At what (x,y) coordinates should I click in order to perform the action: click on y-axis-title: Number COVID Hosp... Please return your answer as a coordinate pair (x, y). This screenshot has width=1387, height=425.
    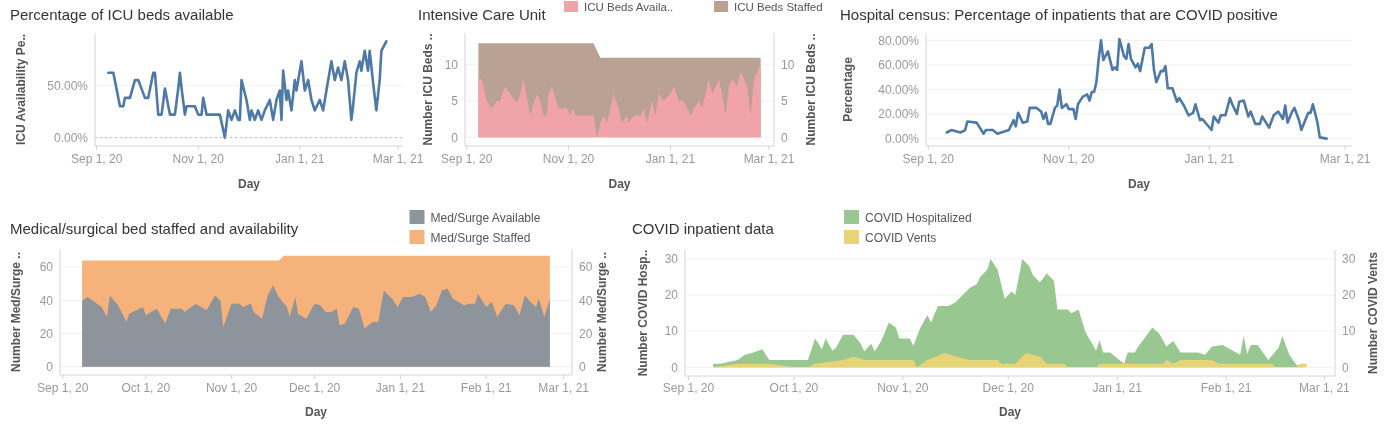
    Looking at the image, I should click on (643, 313).